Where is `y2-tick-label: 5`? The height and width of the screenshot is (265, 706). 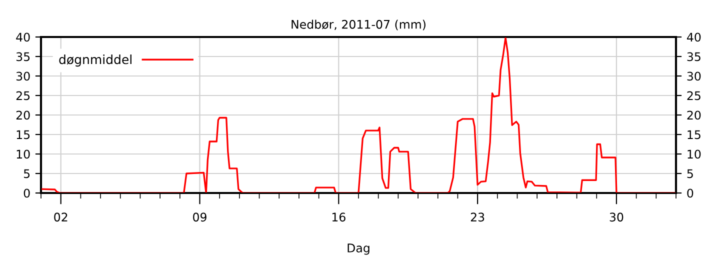 y2-tick-label: 5 is located at coordinates (690, 173).